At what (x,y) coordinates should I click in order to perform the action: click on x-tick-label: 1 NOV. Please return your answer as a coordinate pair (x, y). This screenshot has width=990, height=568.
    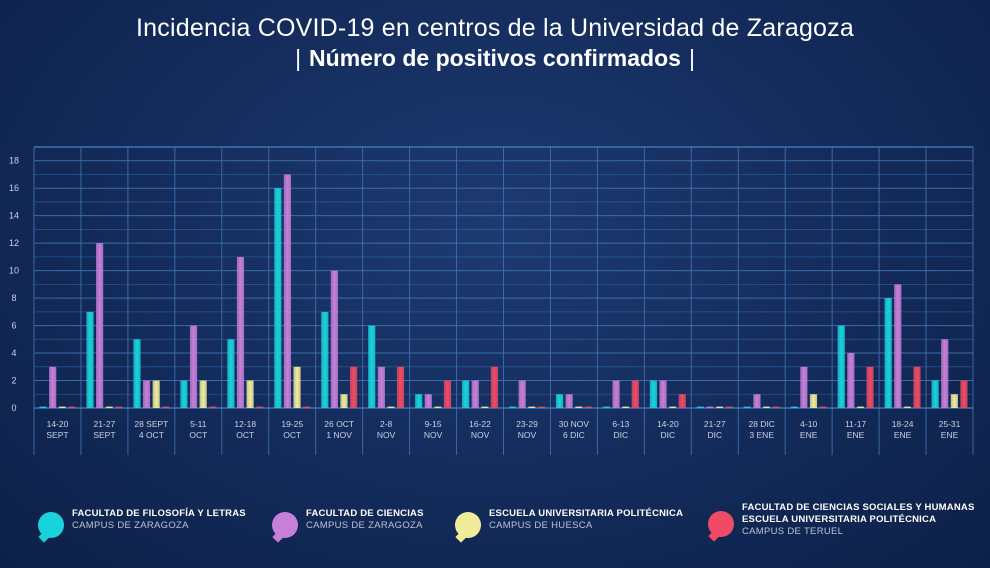
    Looking at the image, I should click on (339, 435).